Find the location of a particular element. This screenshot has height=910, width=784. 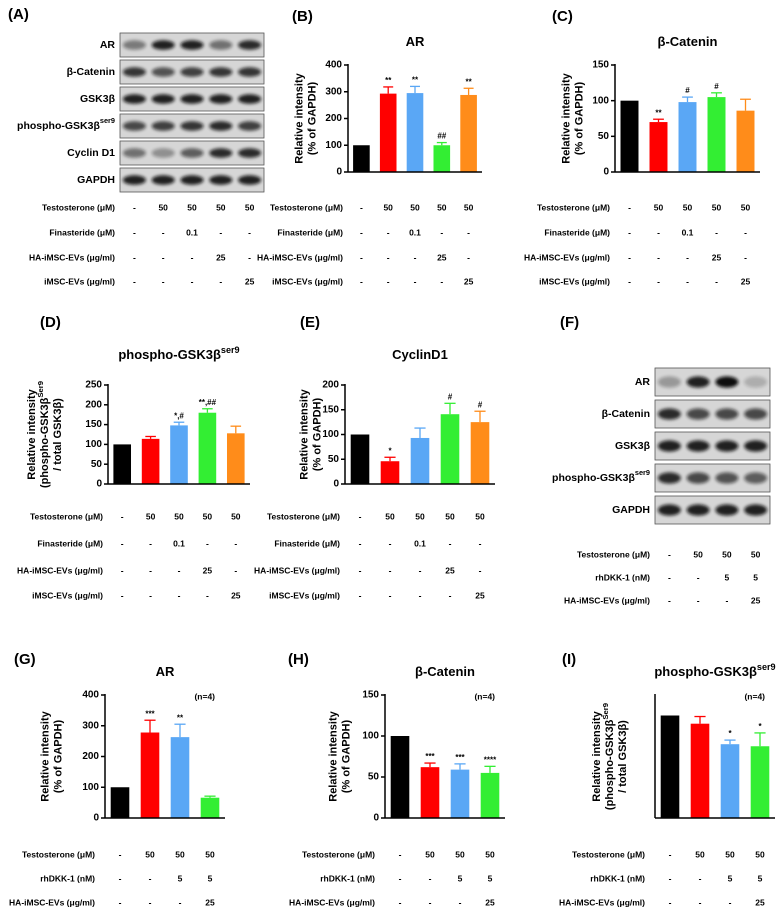

chart-title-text: β-Catenin is located at coordinates (688, 41).